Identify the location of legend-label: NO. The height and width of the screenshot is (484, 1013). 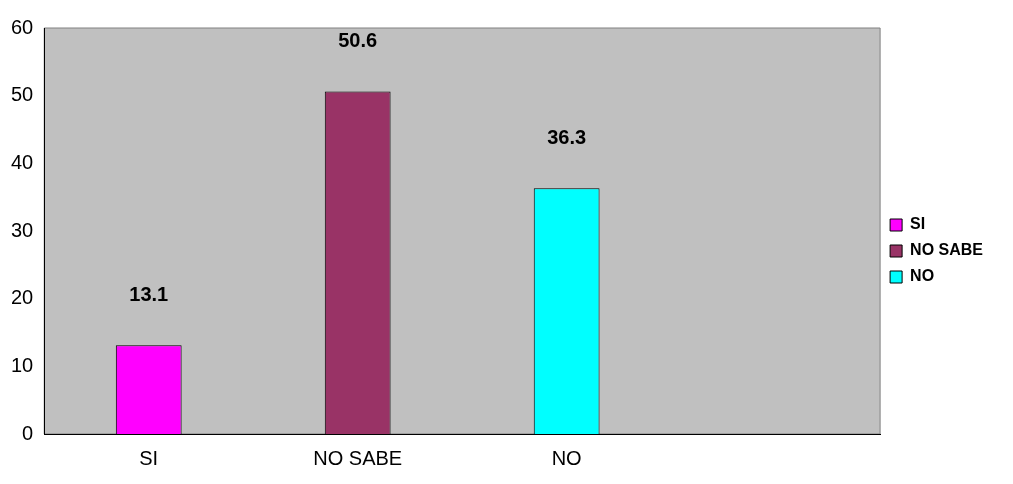
(922, 276).